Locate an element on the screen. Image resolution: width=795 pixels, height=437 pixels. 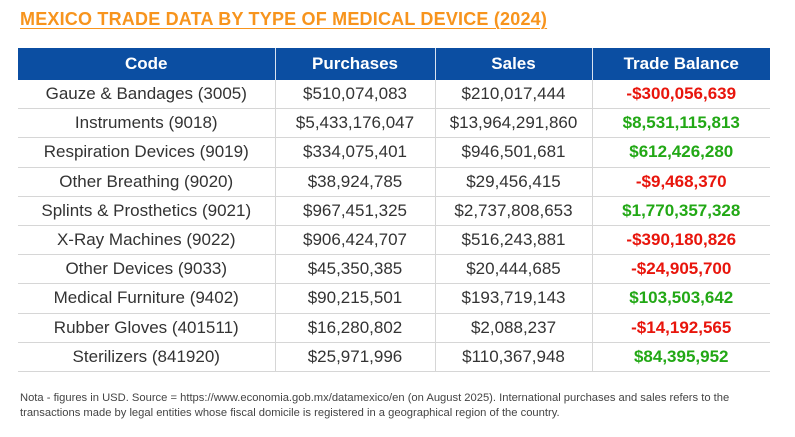
header-trade-balance: Trade Balance is located at coordinates (681, 64).